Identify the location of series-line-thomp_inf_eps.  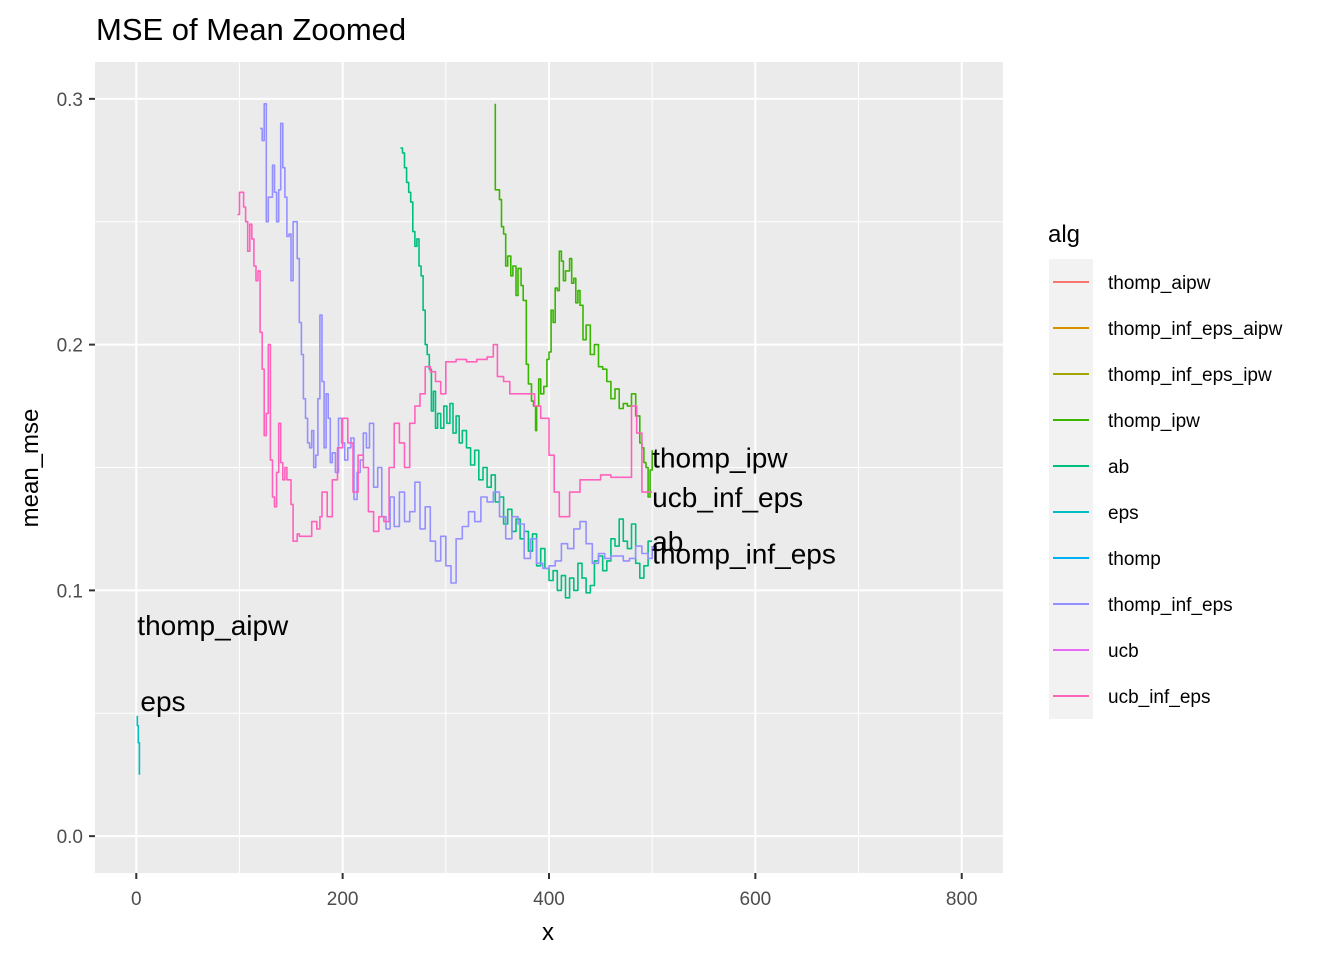
(456, 343).